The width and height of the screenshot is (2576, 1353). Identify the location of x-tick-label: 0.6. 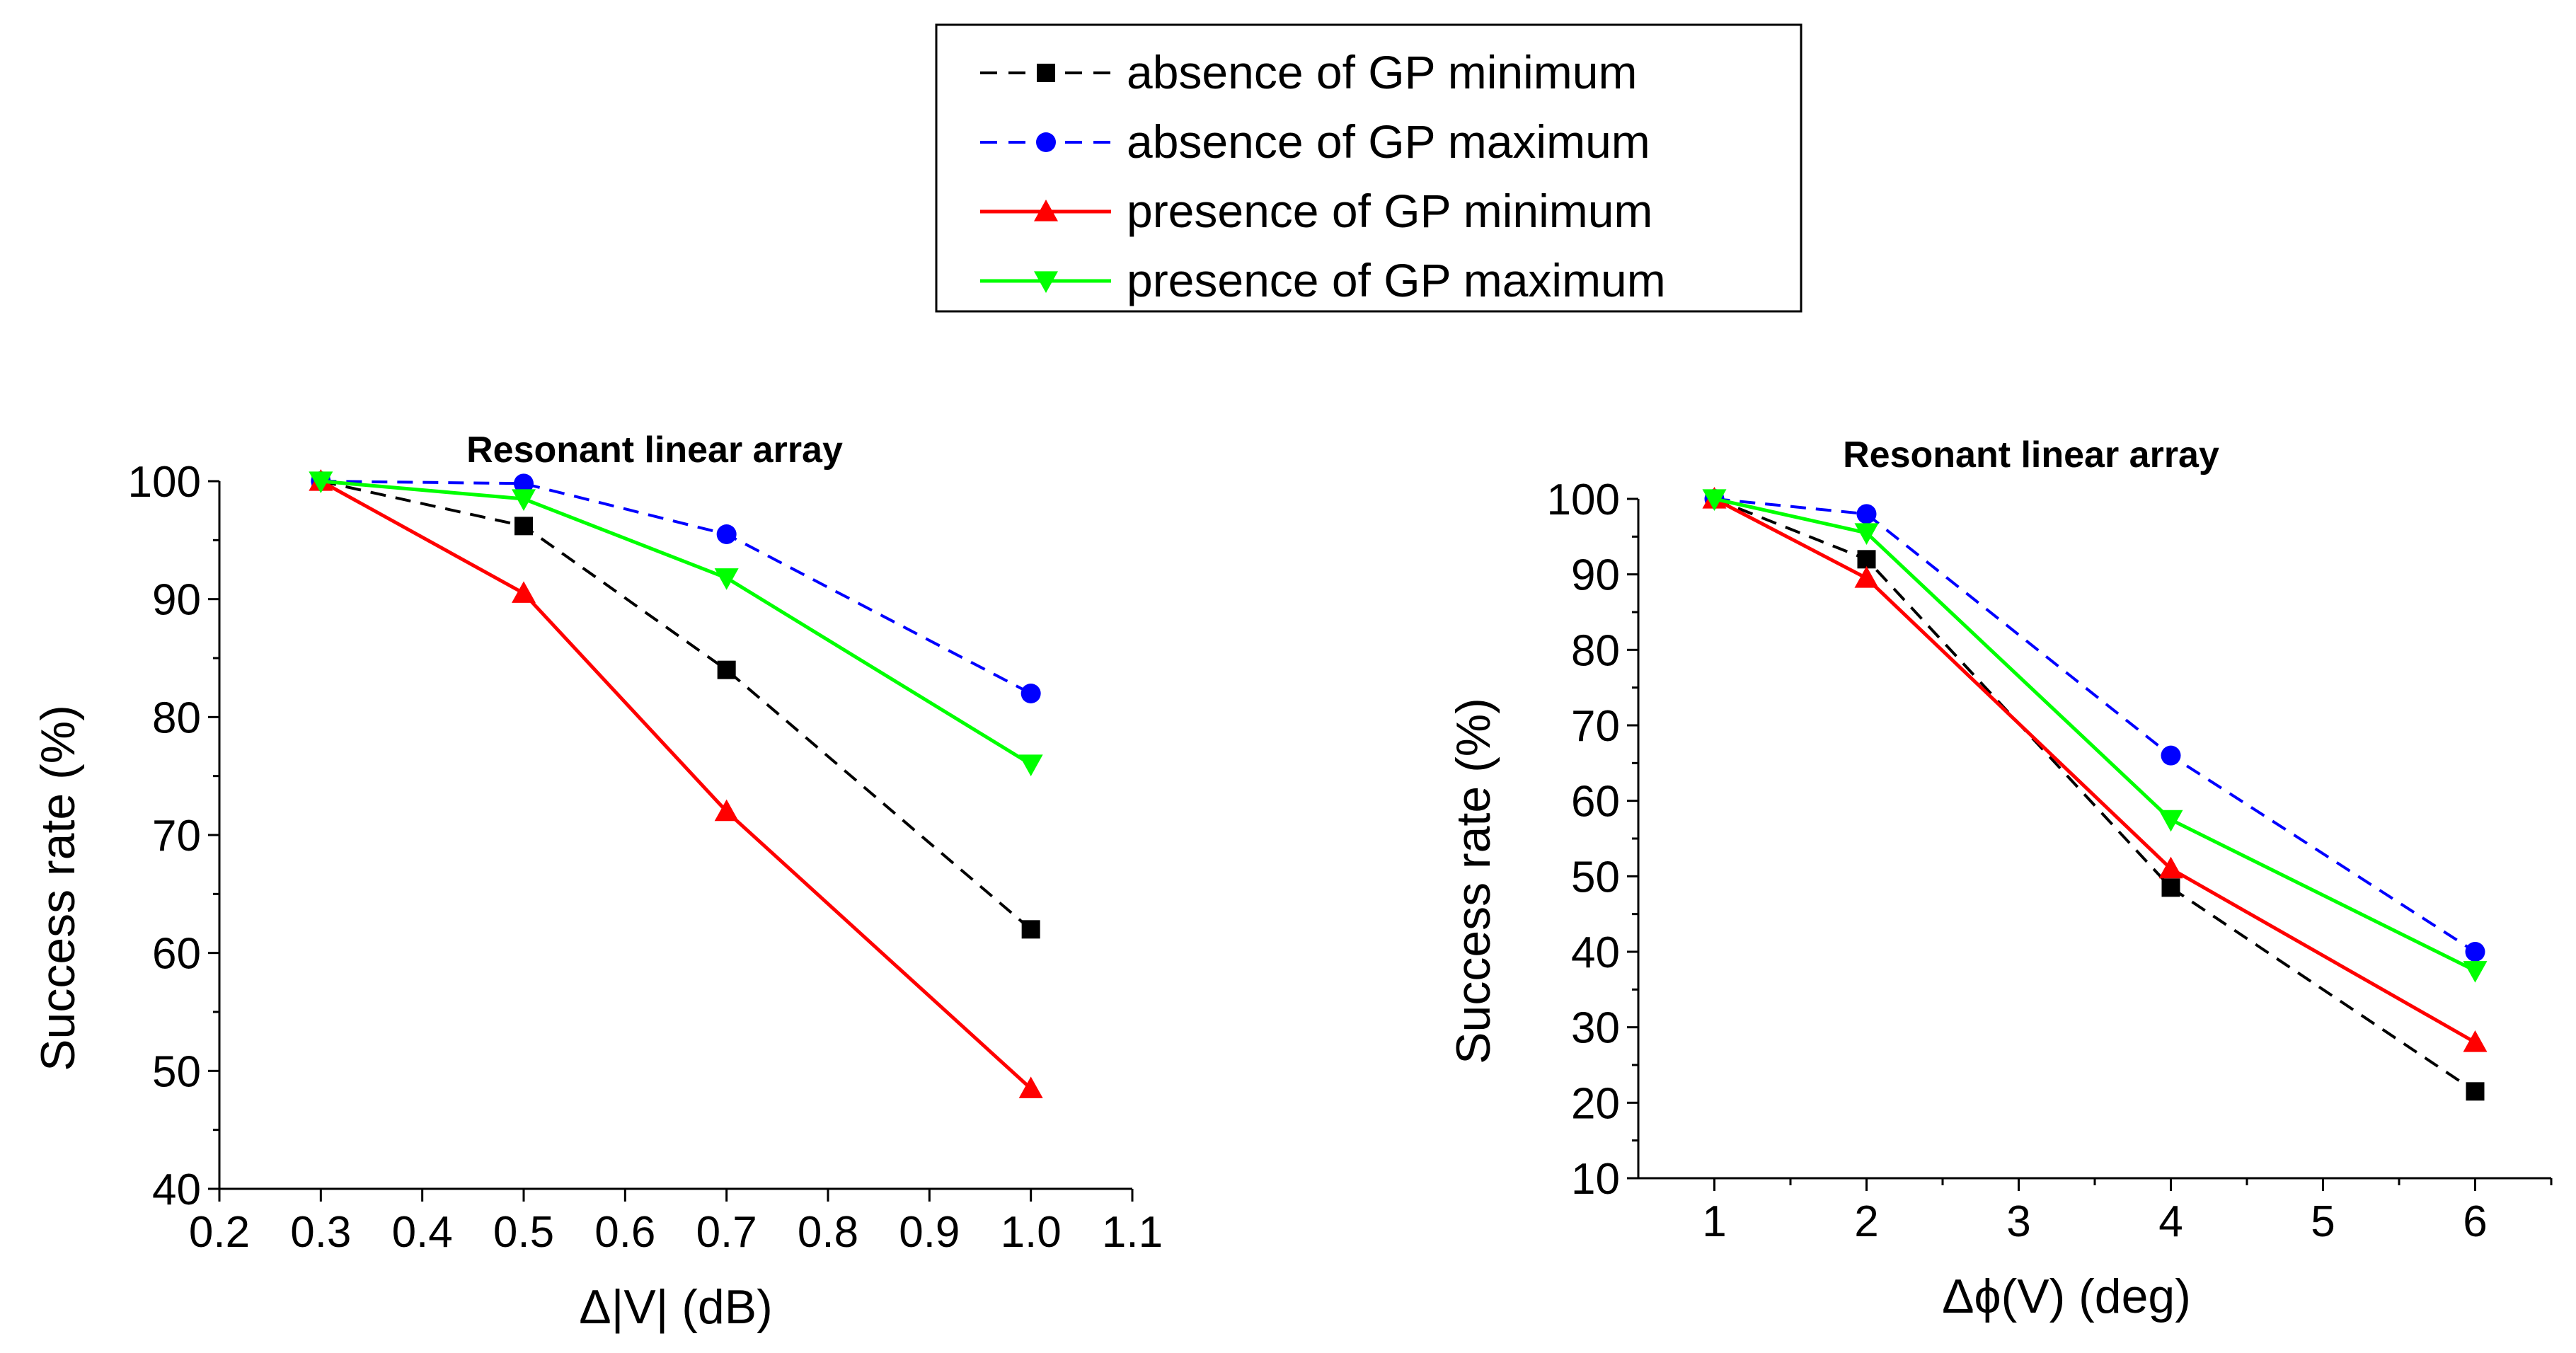
(625, 1232).